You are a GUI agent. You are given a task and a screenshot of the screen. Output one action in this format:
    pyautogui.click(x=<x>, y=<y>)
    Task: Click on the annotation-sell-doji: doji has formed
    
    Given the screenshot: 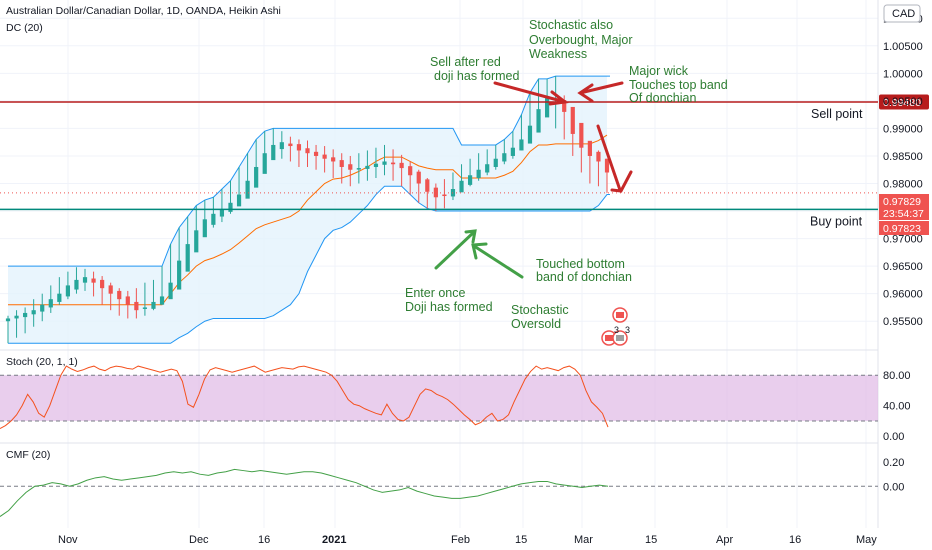 What is the action you would take?
    pyautogui.click(x=477, y=76)
    